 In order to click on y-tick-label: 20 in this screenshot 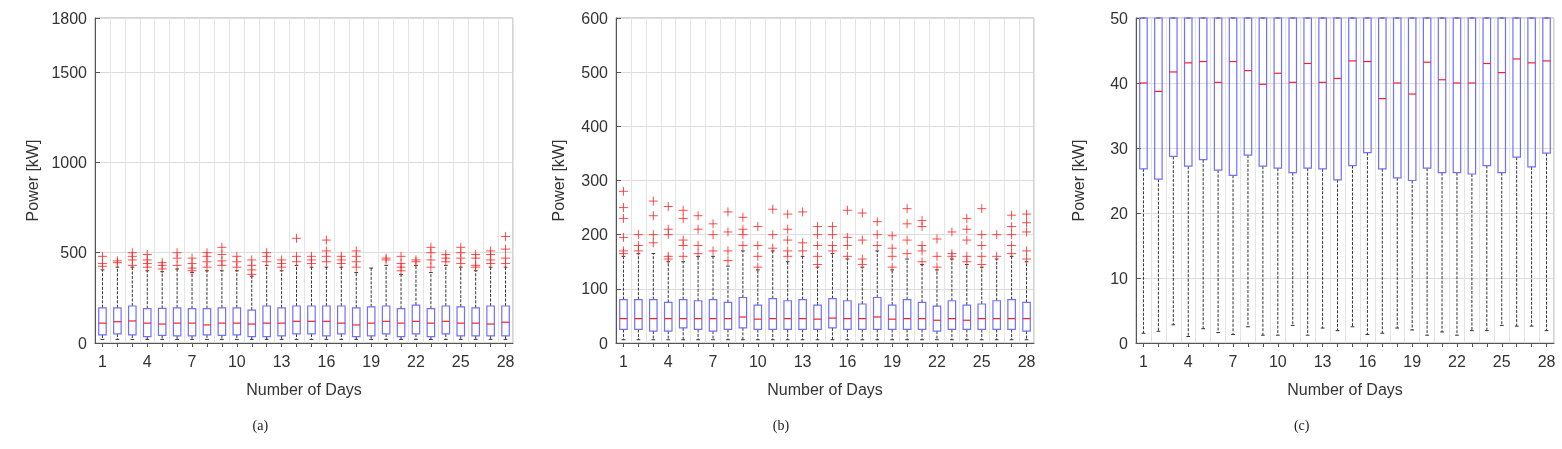, I will do `click(1119, 213)`.